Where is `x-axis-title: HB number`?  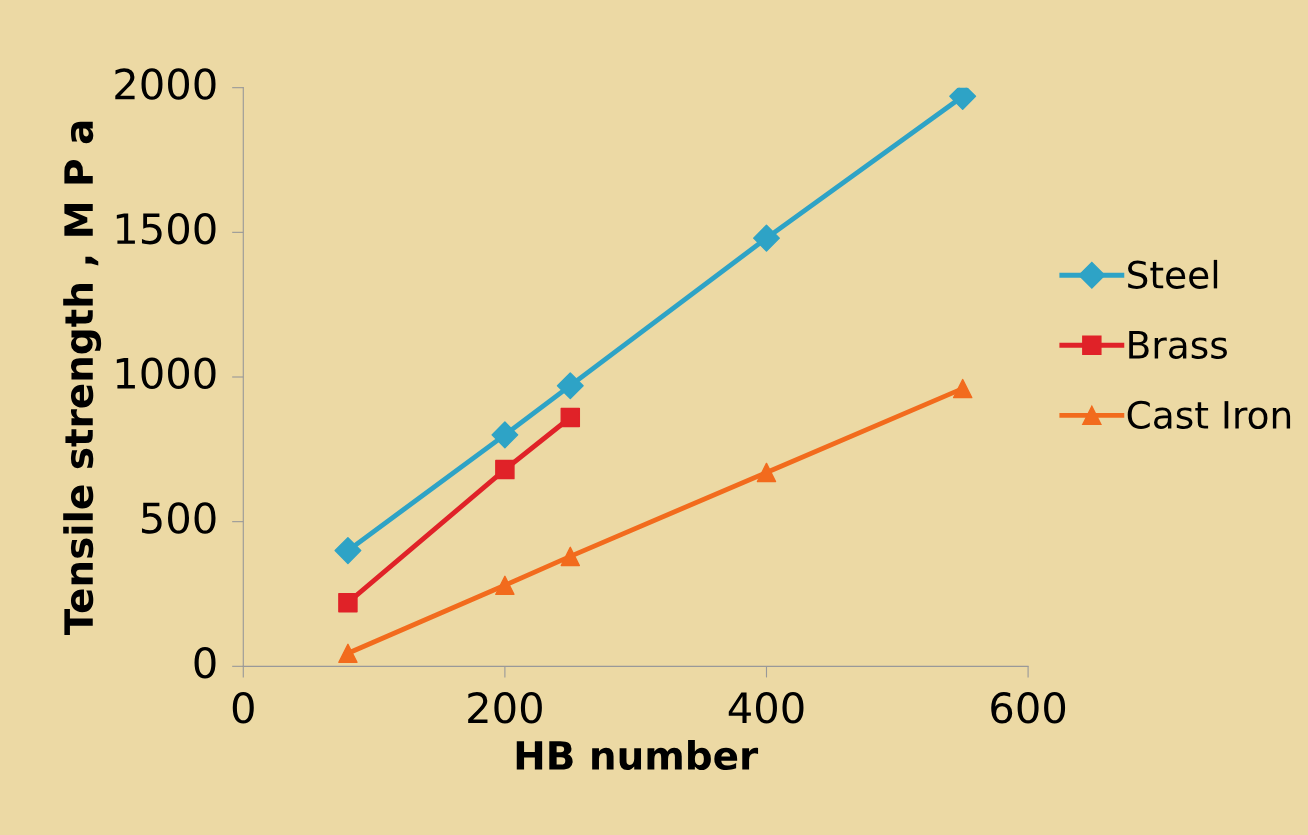
x-axis-title: HB number is located at coordinates (637, 755).